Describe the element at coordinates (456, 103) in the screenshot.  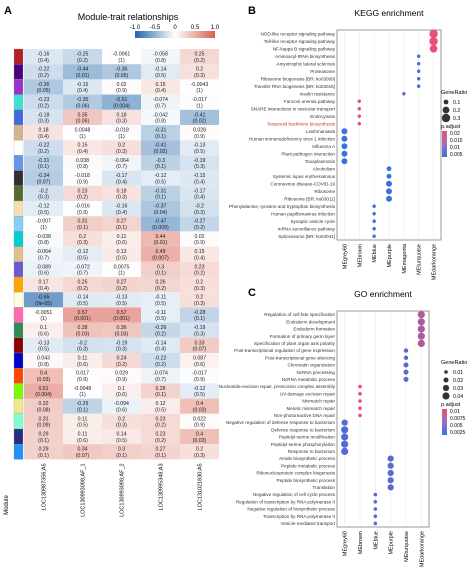
I see `kegg-legend-size-label: 0.1` at that location.